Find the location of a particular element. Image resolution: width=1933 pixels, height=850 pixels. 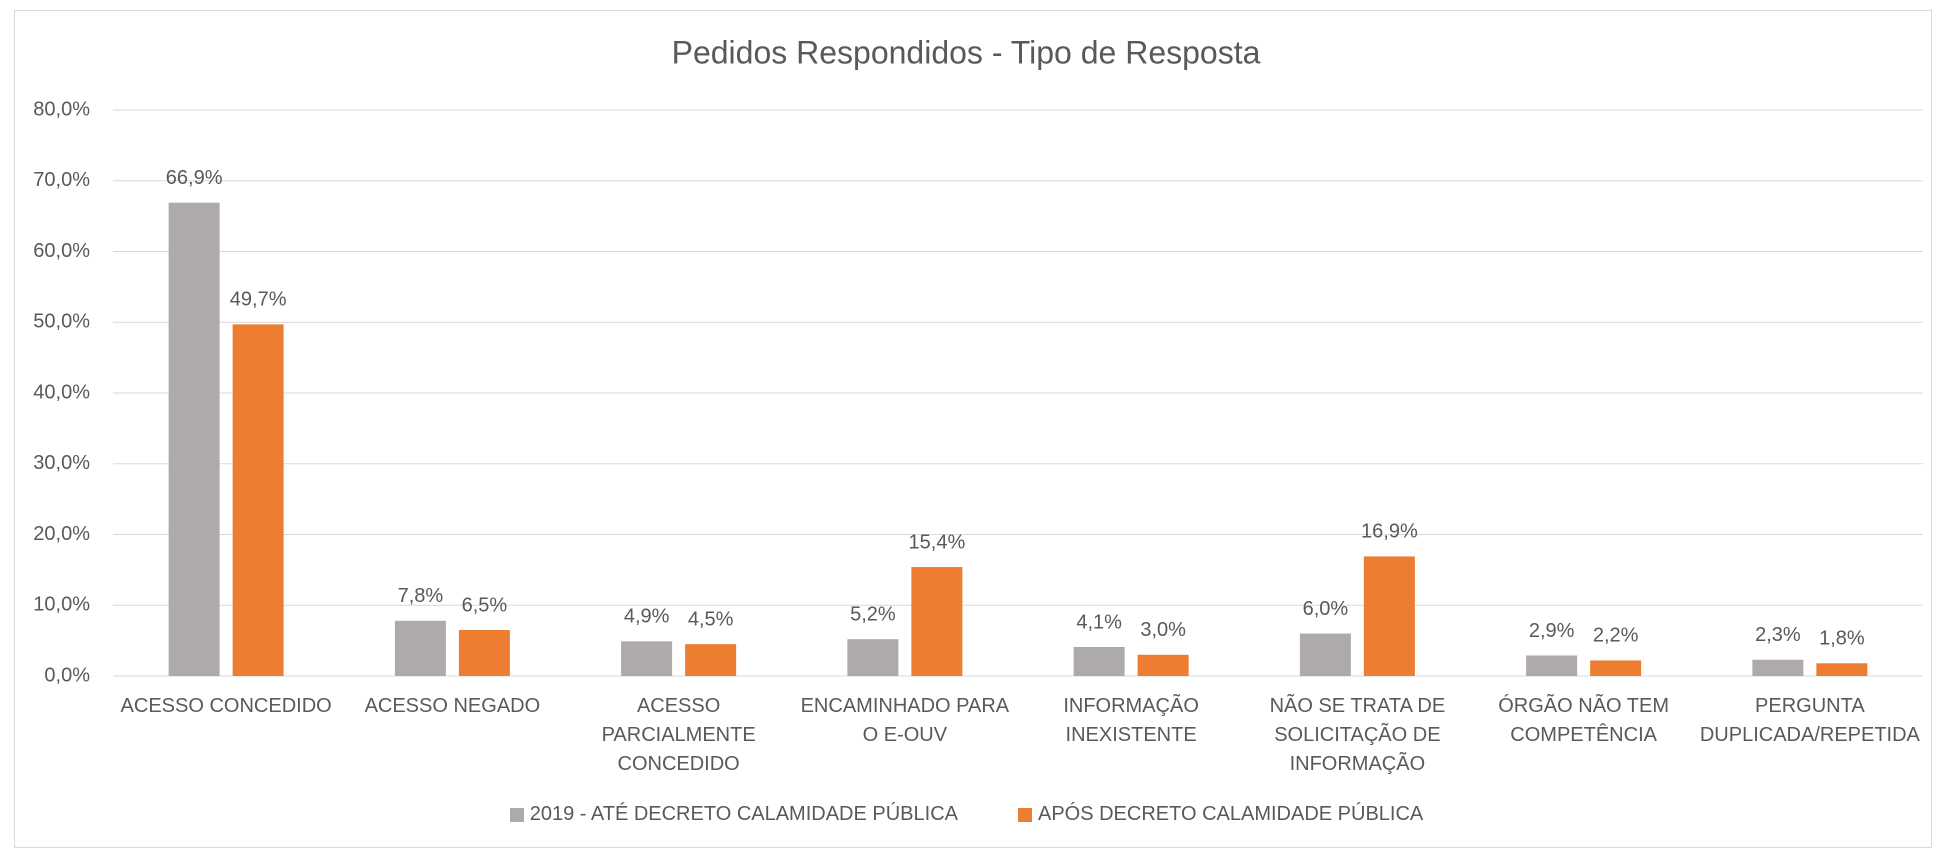

legend-label: APÓS DECRETO CALAMIDADE PÚBLICA is located at coordinates (1230, 814).